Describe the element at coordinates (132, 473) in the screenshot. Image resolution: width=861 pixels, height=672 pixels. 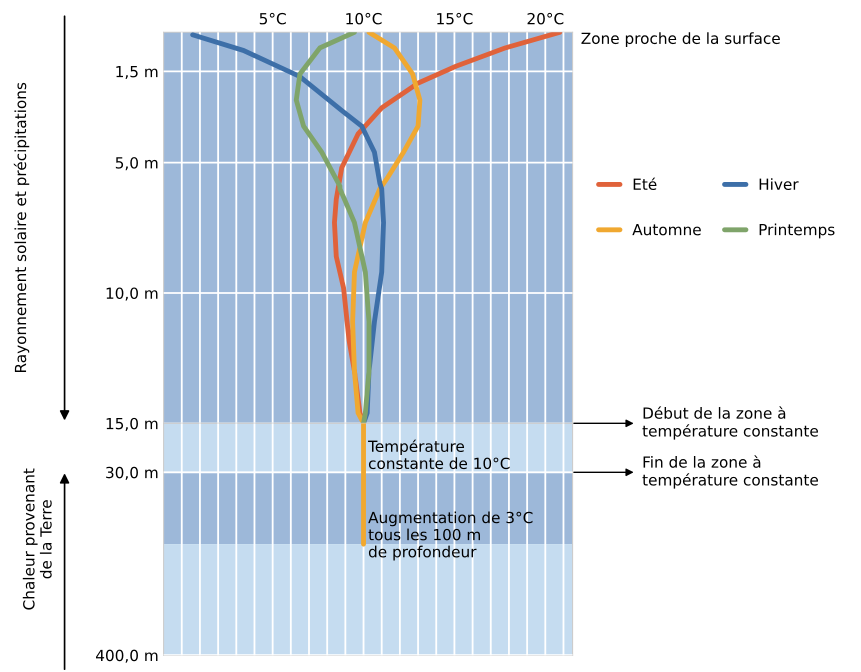
I see `y-tick-label: 30,0 m` at that location.